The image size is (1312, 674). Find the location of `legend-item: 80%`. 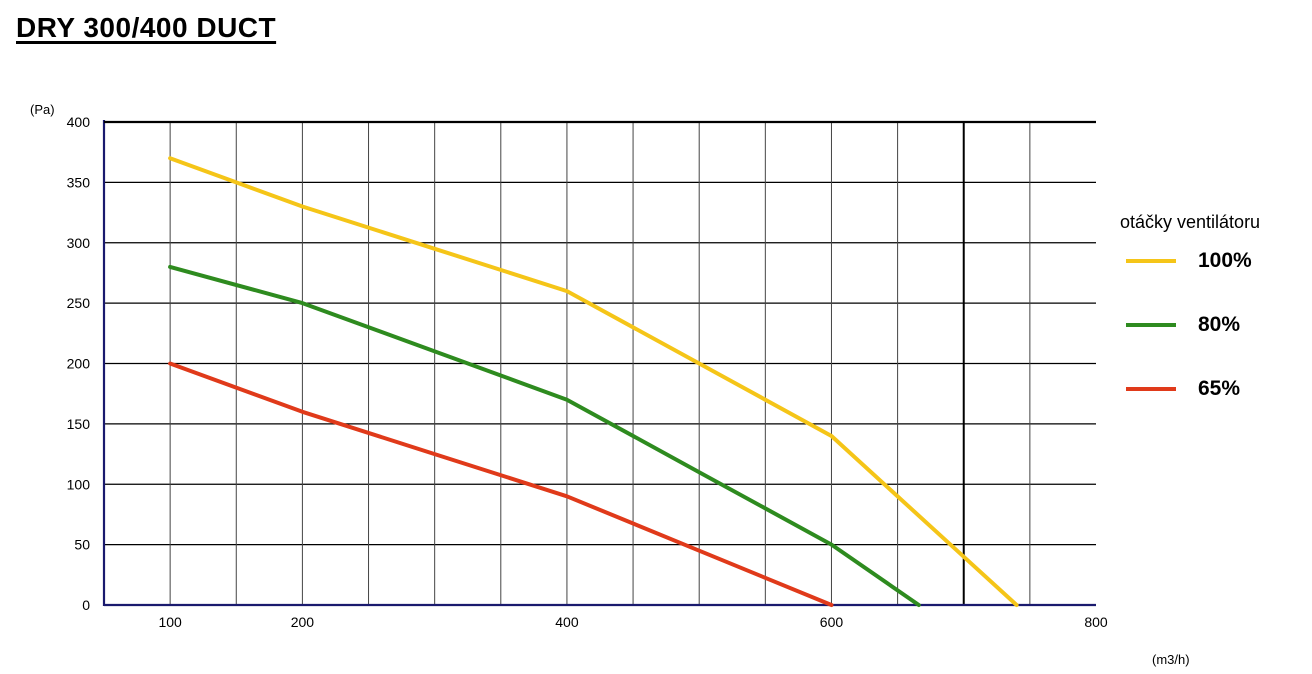

legend-item: 80% is located at coordinates (1210, 345).